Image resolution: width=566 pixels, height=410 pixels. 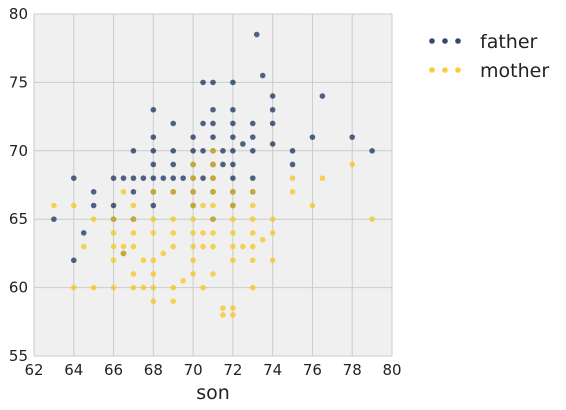 I want to click on legend-label: mother, so click(x=514, y=71).